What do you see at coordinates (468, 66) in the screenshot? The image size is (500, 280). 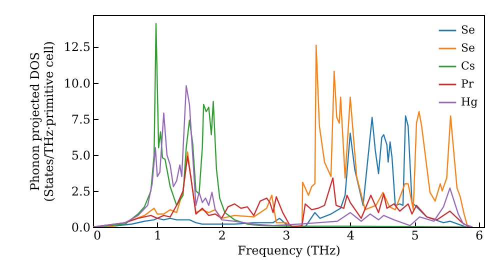 I see `legend-label: Cs` at bounding box center [468, 66].